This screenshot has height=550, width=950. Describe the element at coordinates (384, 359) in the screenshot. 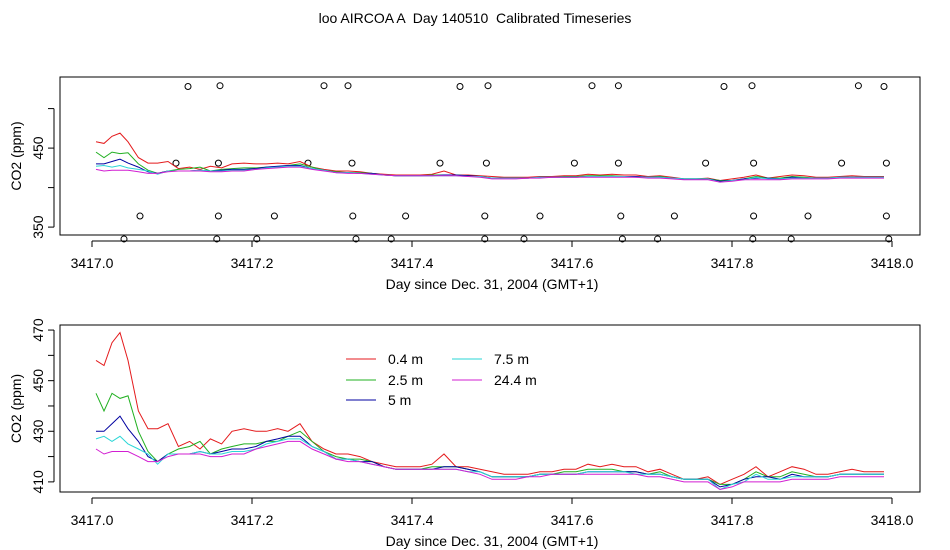

I see `legend-entry: 0.4 m` at that location.